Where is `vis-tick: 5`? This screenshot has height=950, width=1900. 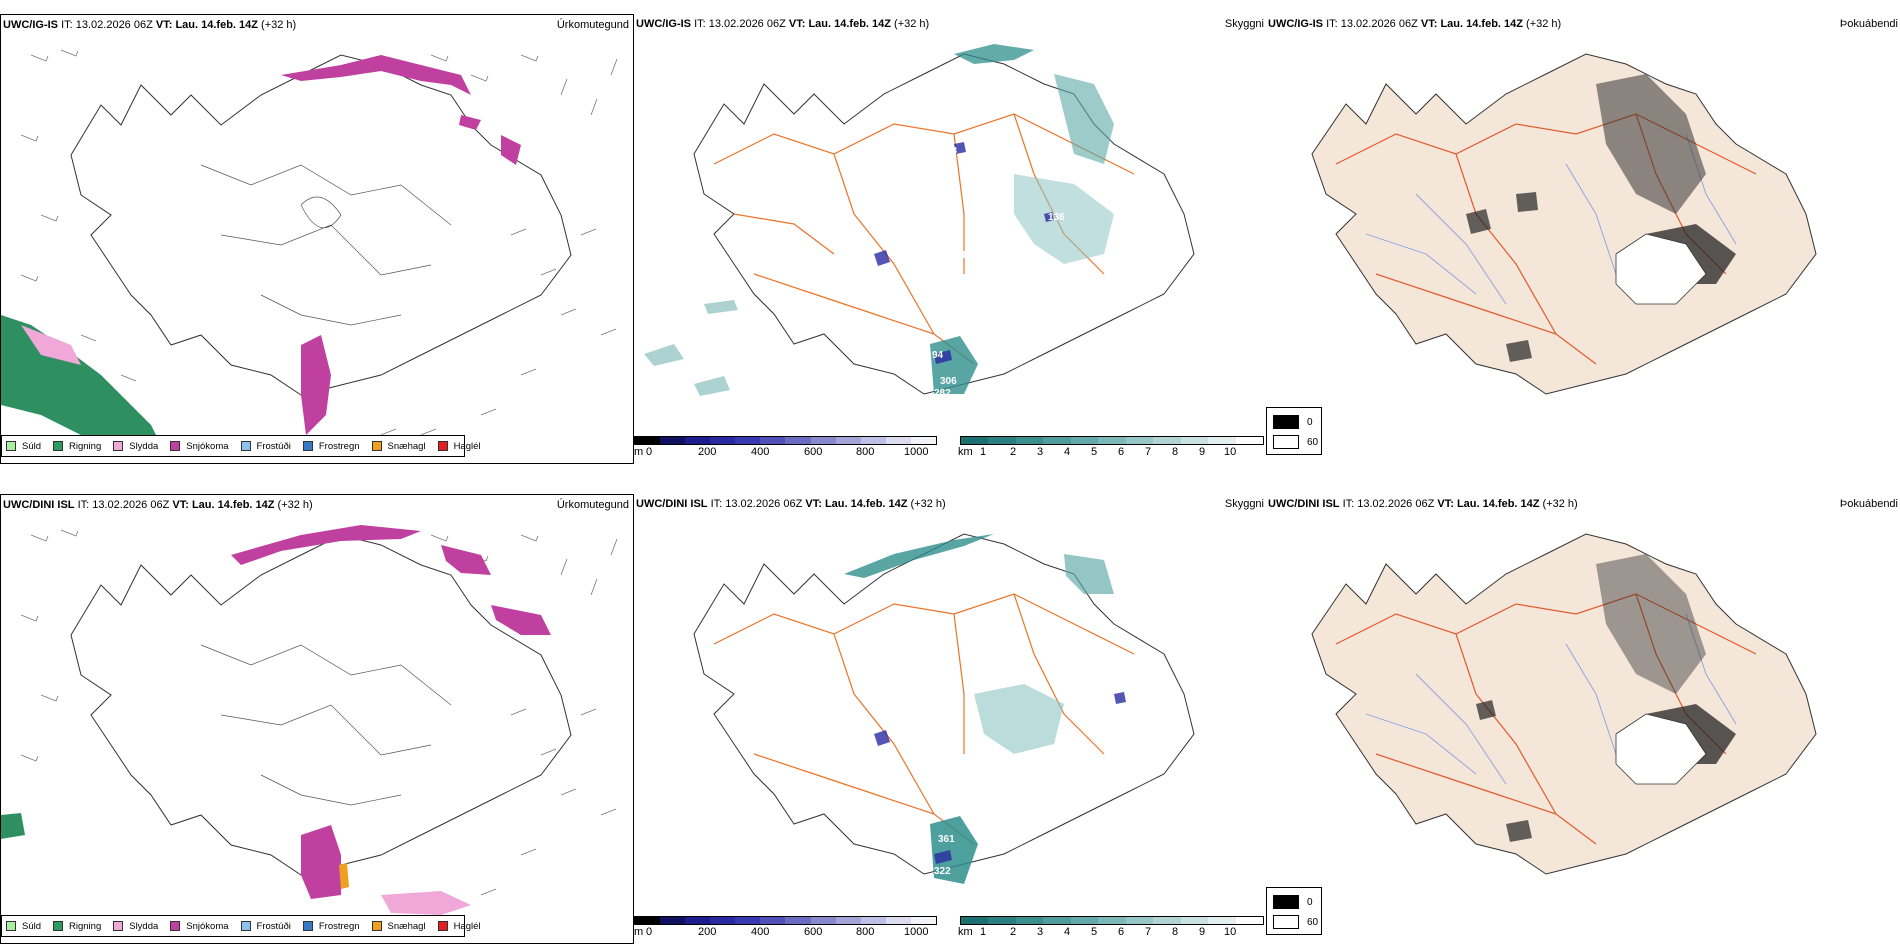
vis-tick: 5 is located at coordinates (1094, 932).